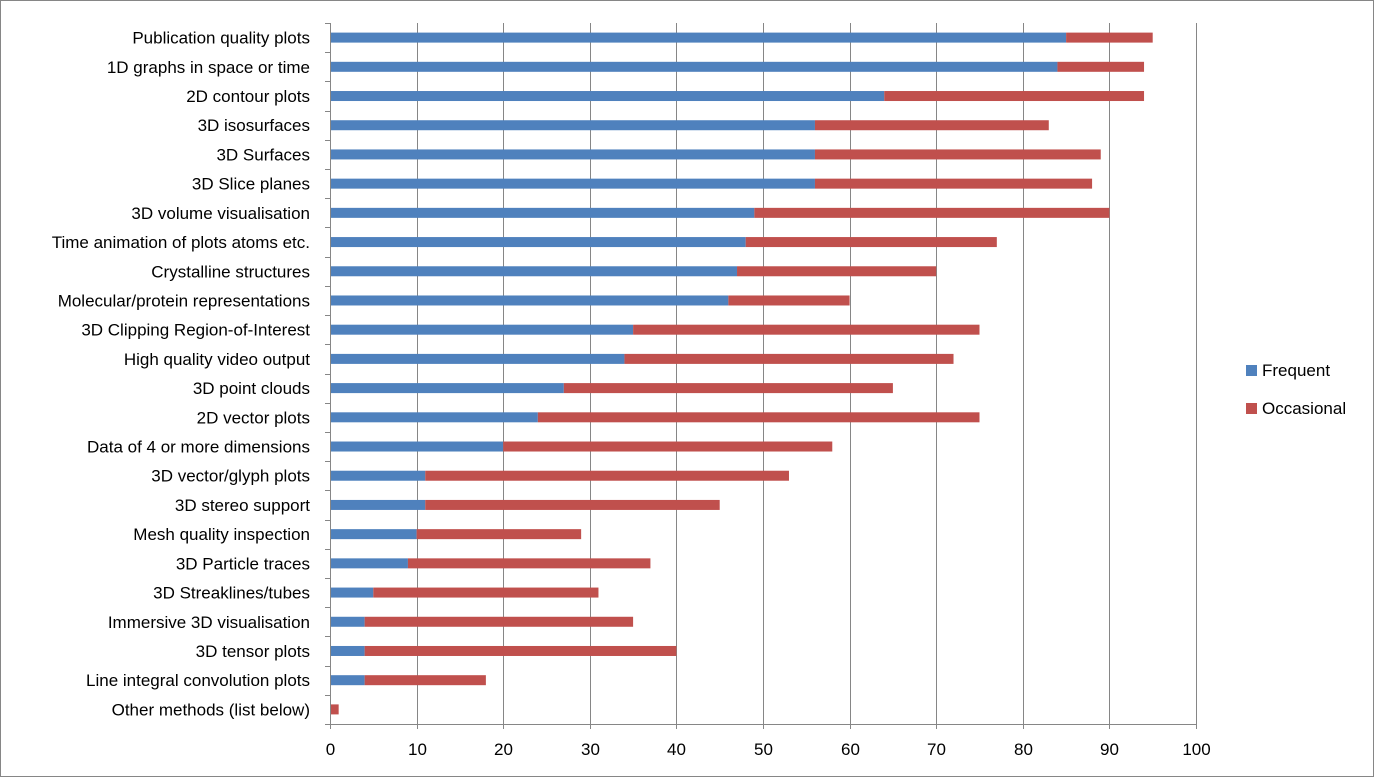  I want to click on category-label: 3D Particle traces, so click(243, 563).